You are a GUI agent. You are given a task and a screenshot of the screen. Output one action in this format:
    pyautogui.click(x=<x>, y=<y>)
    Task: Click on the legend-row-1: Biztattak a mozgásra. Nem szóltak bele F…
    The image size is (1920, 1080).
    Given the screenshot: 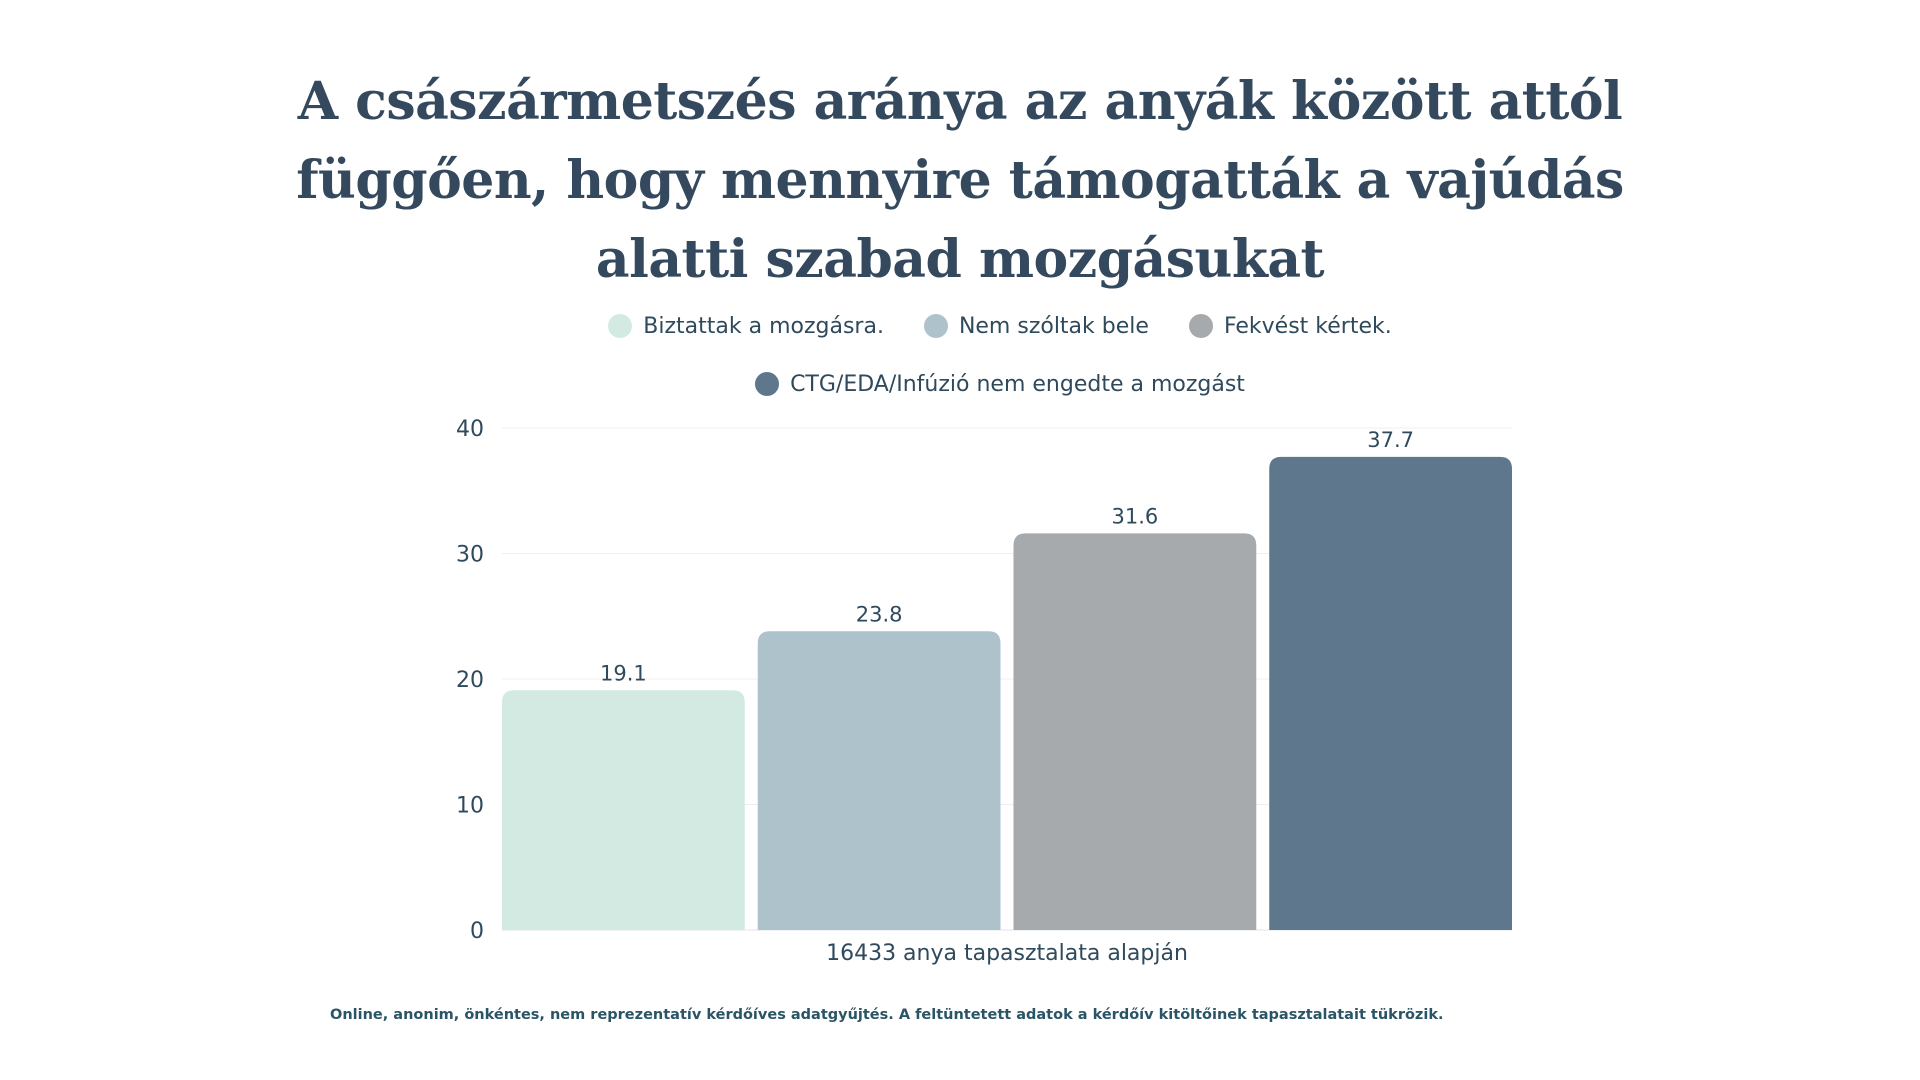 What is the action you would take?
    pyautogui.click(x=1000, y=326)
    